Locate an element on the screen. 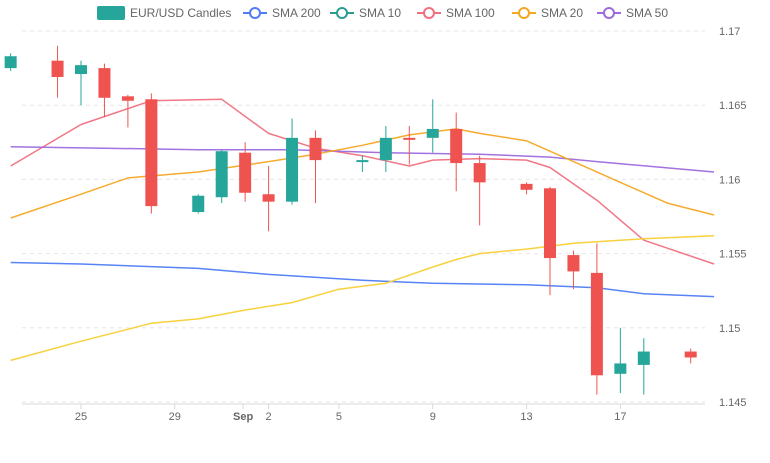 The width and height of the screenshot is (770, 463). x-tick-label: 29 is located at coordinates (175, 417).